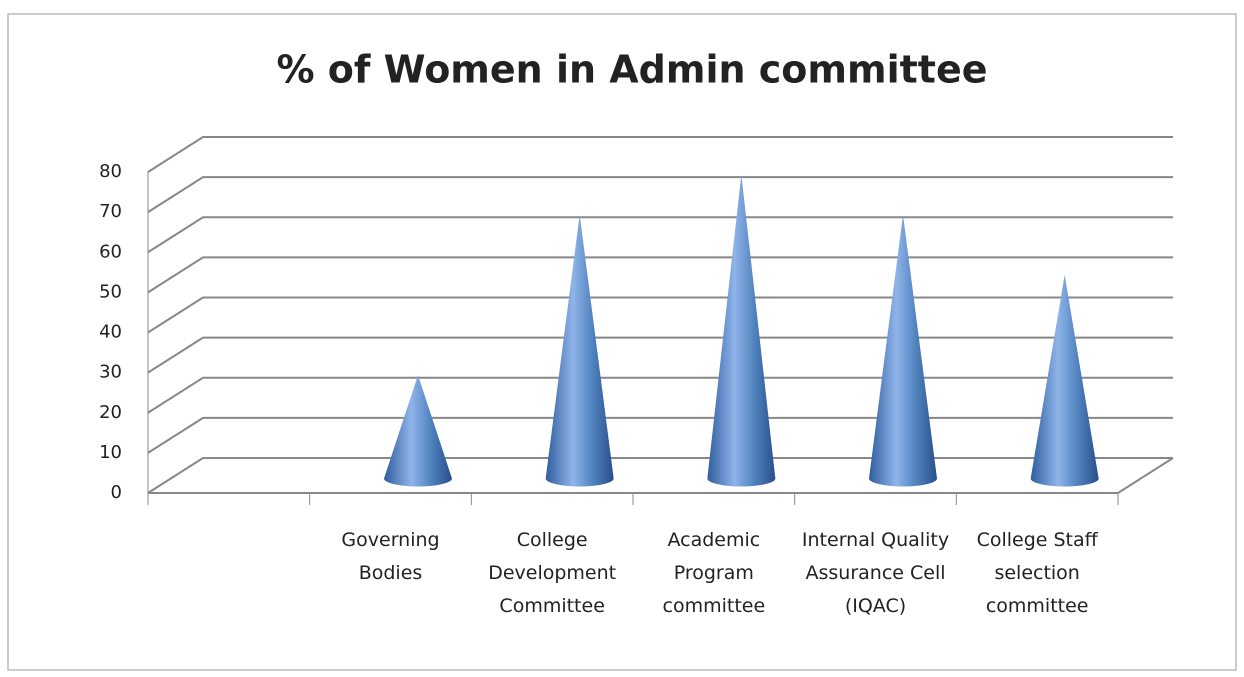 This screenshot has width=1244, height=677. Describe the element at coordinates (110, 251) in the screenshot. I see `y-tick-label: 60` at that location.